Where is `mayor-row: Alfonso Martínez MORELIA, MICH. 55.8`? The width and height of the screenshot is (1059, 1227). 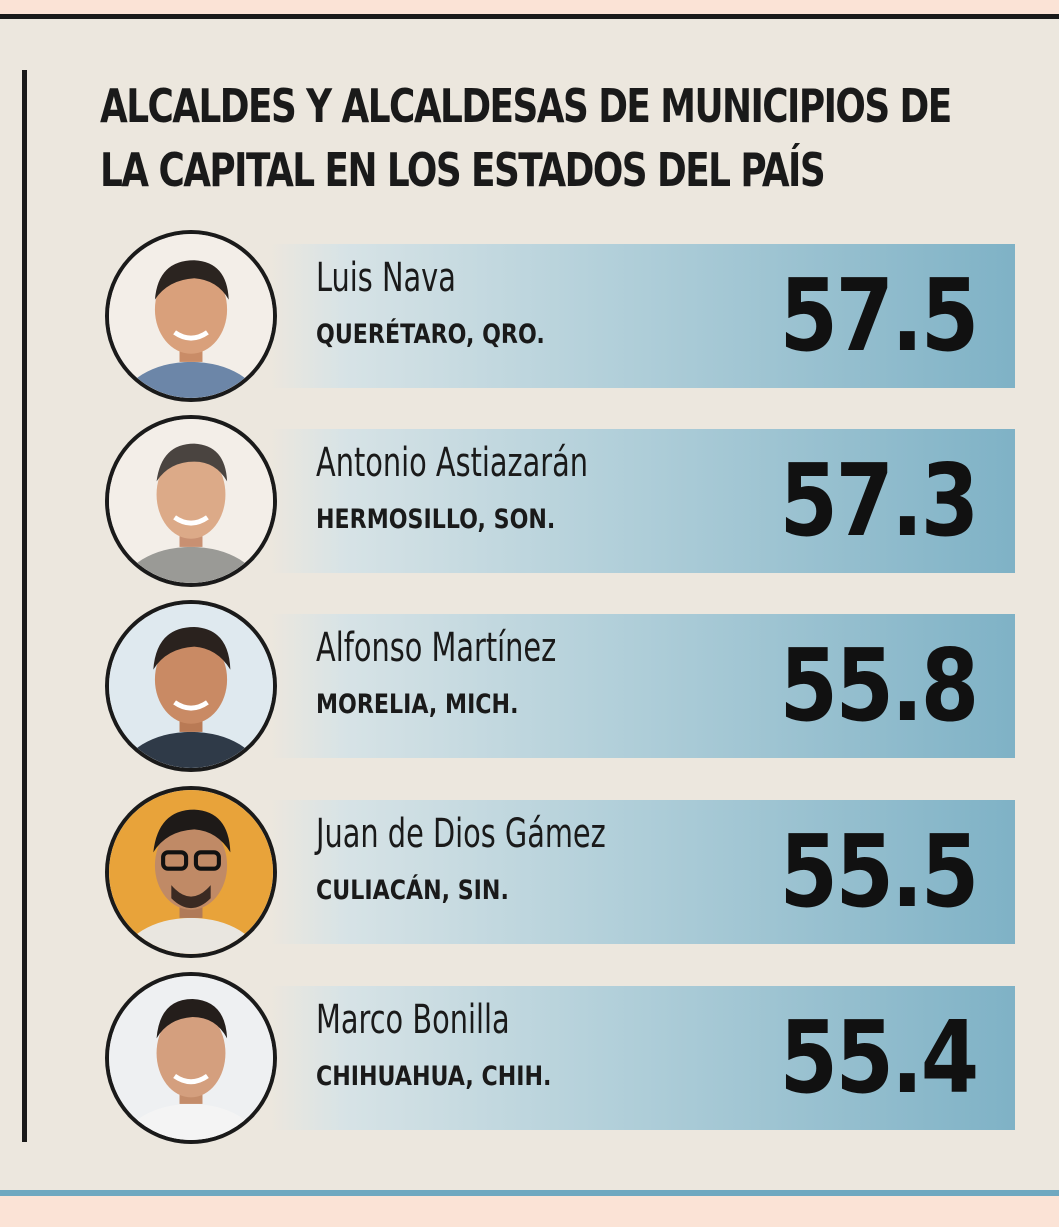
mayor-row: Alfonso Martínez MORELIA, MICH. 55.8 is located at coordinates (529, 686).